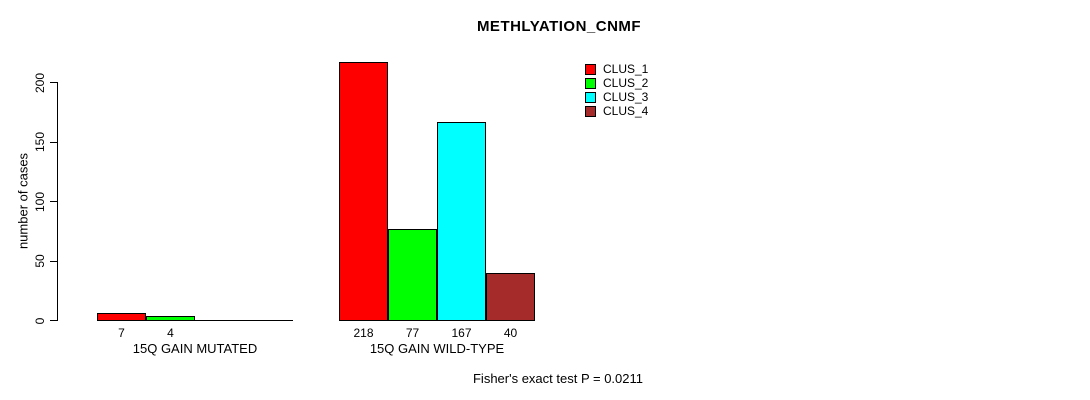 This screenshot has height=400, width=1090. Describe the element at coordinates (461, 333) in the screenshot. I see `bar-value-label: 167` at that location.